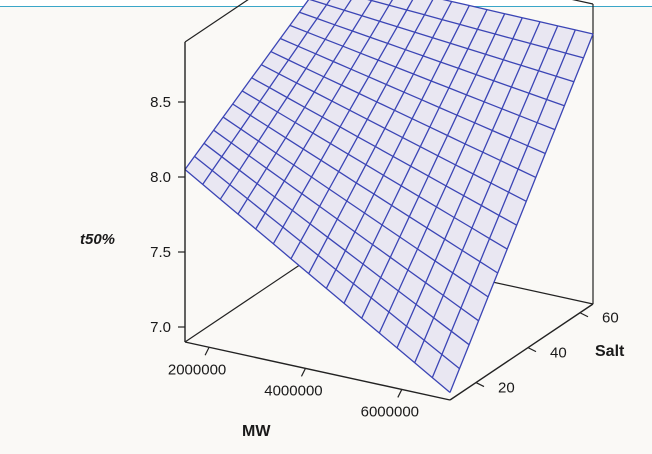 This screenshot has width=652, height=454. Describe the element at coordinates (160, 252) in the screenshot. I see `z-tick-label: 7.5` at that location.